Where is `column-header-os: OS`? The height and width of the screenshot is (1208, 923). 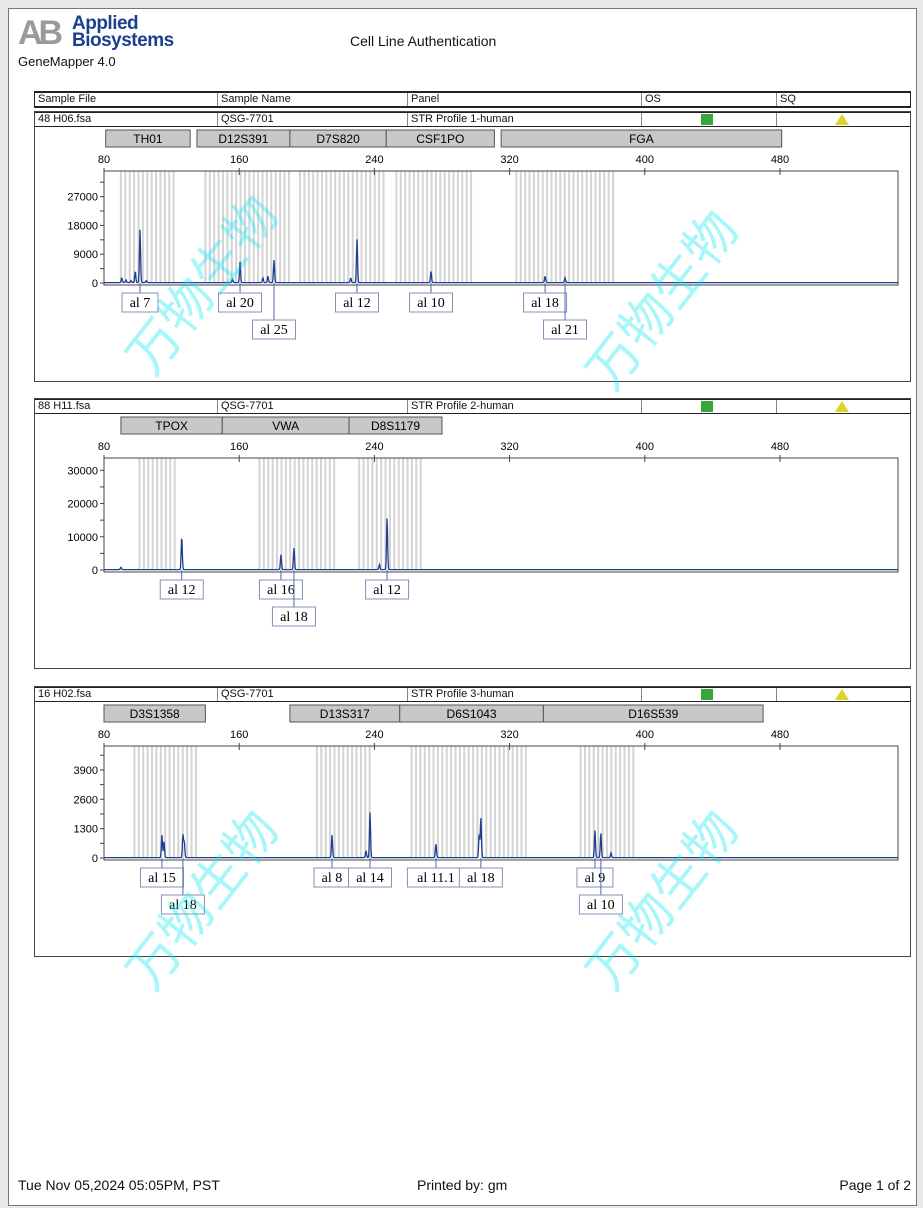
column-header-os: OS is located at coordinates (651, 99).